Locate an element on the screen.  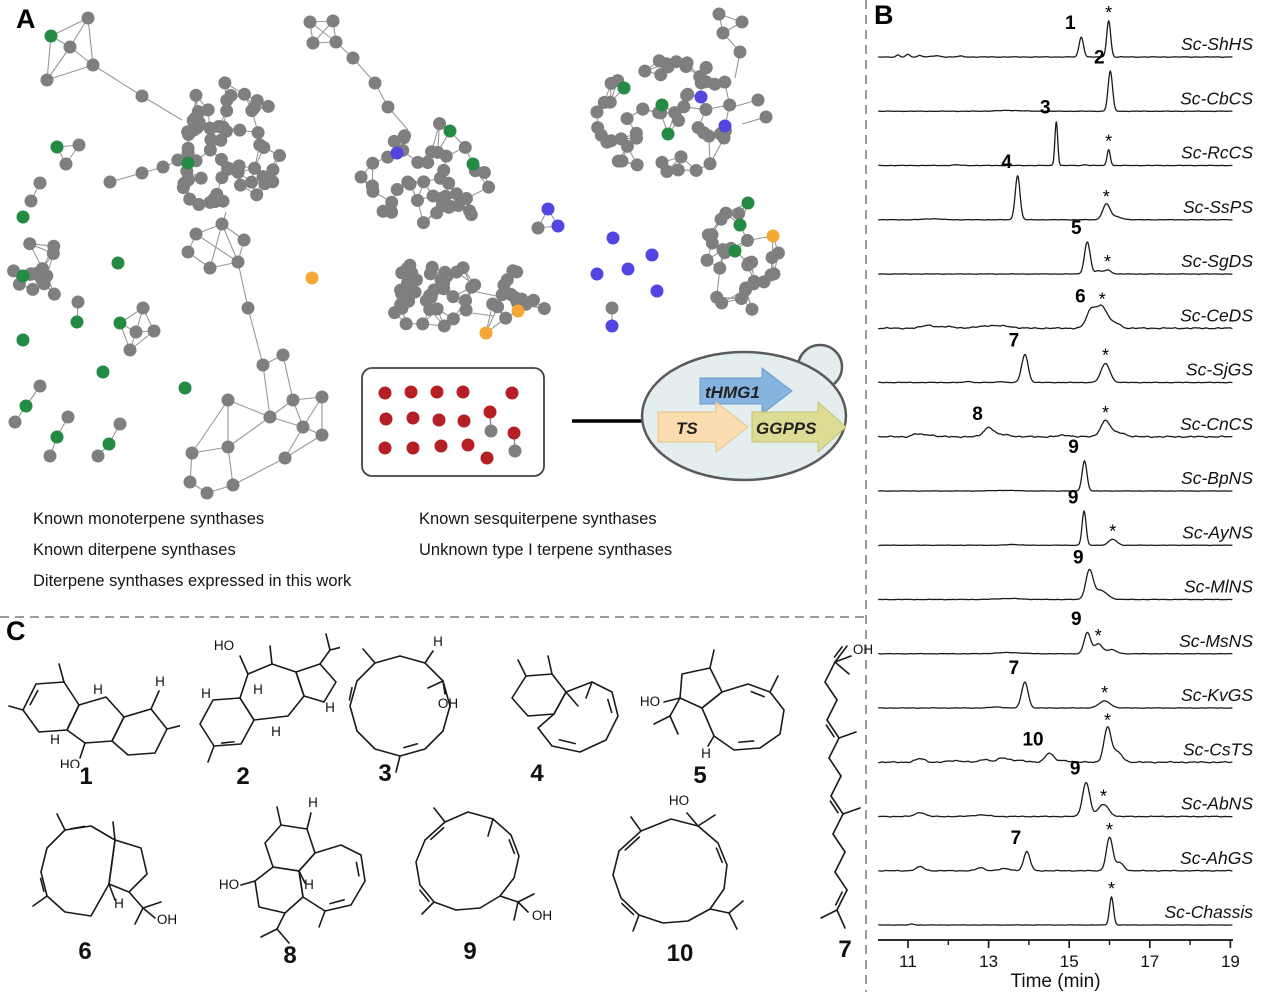
axis-tick-label: 19 is located at coordinates (1230, 961).